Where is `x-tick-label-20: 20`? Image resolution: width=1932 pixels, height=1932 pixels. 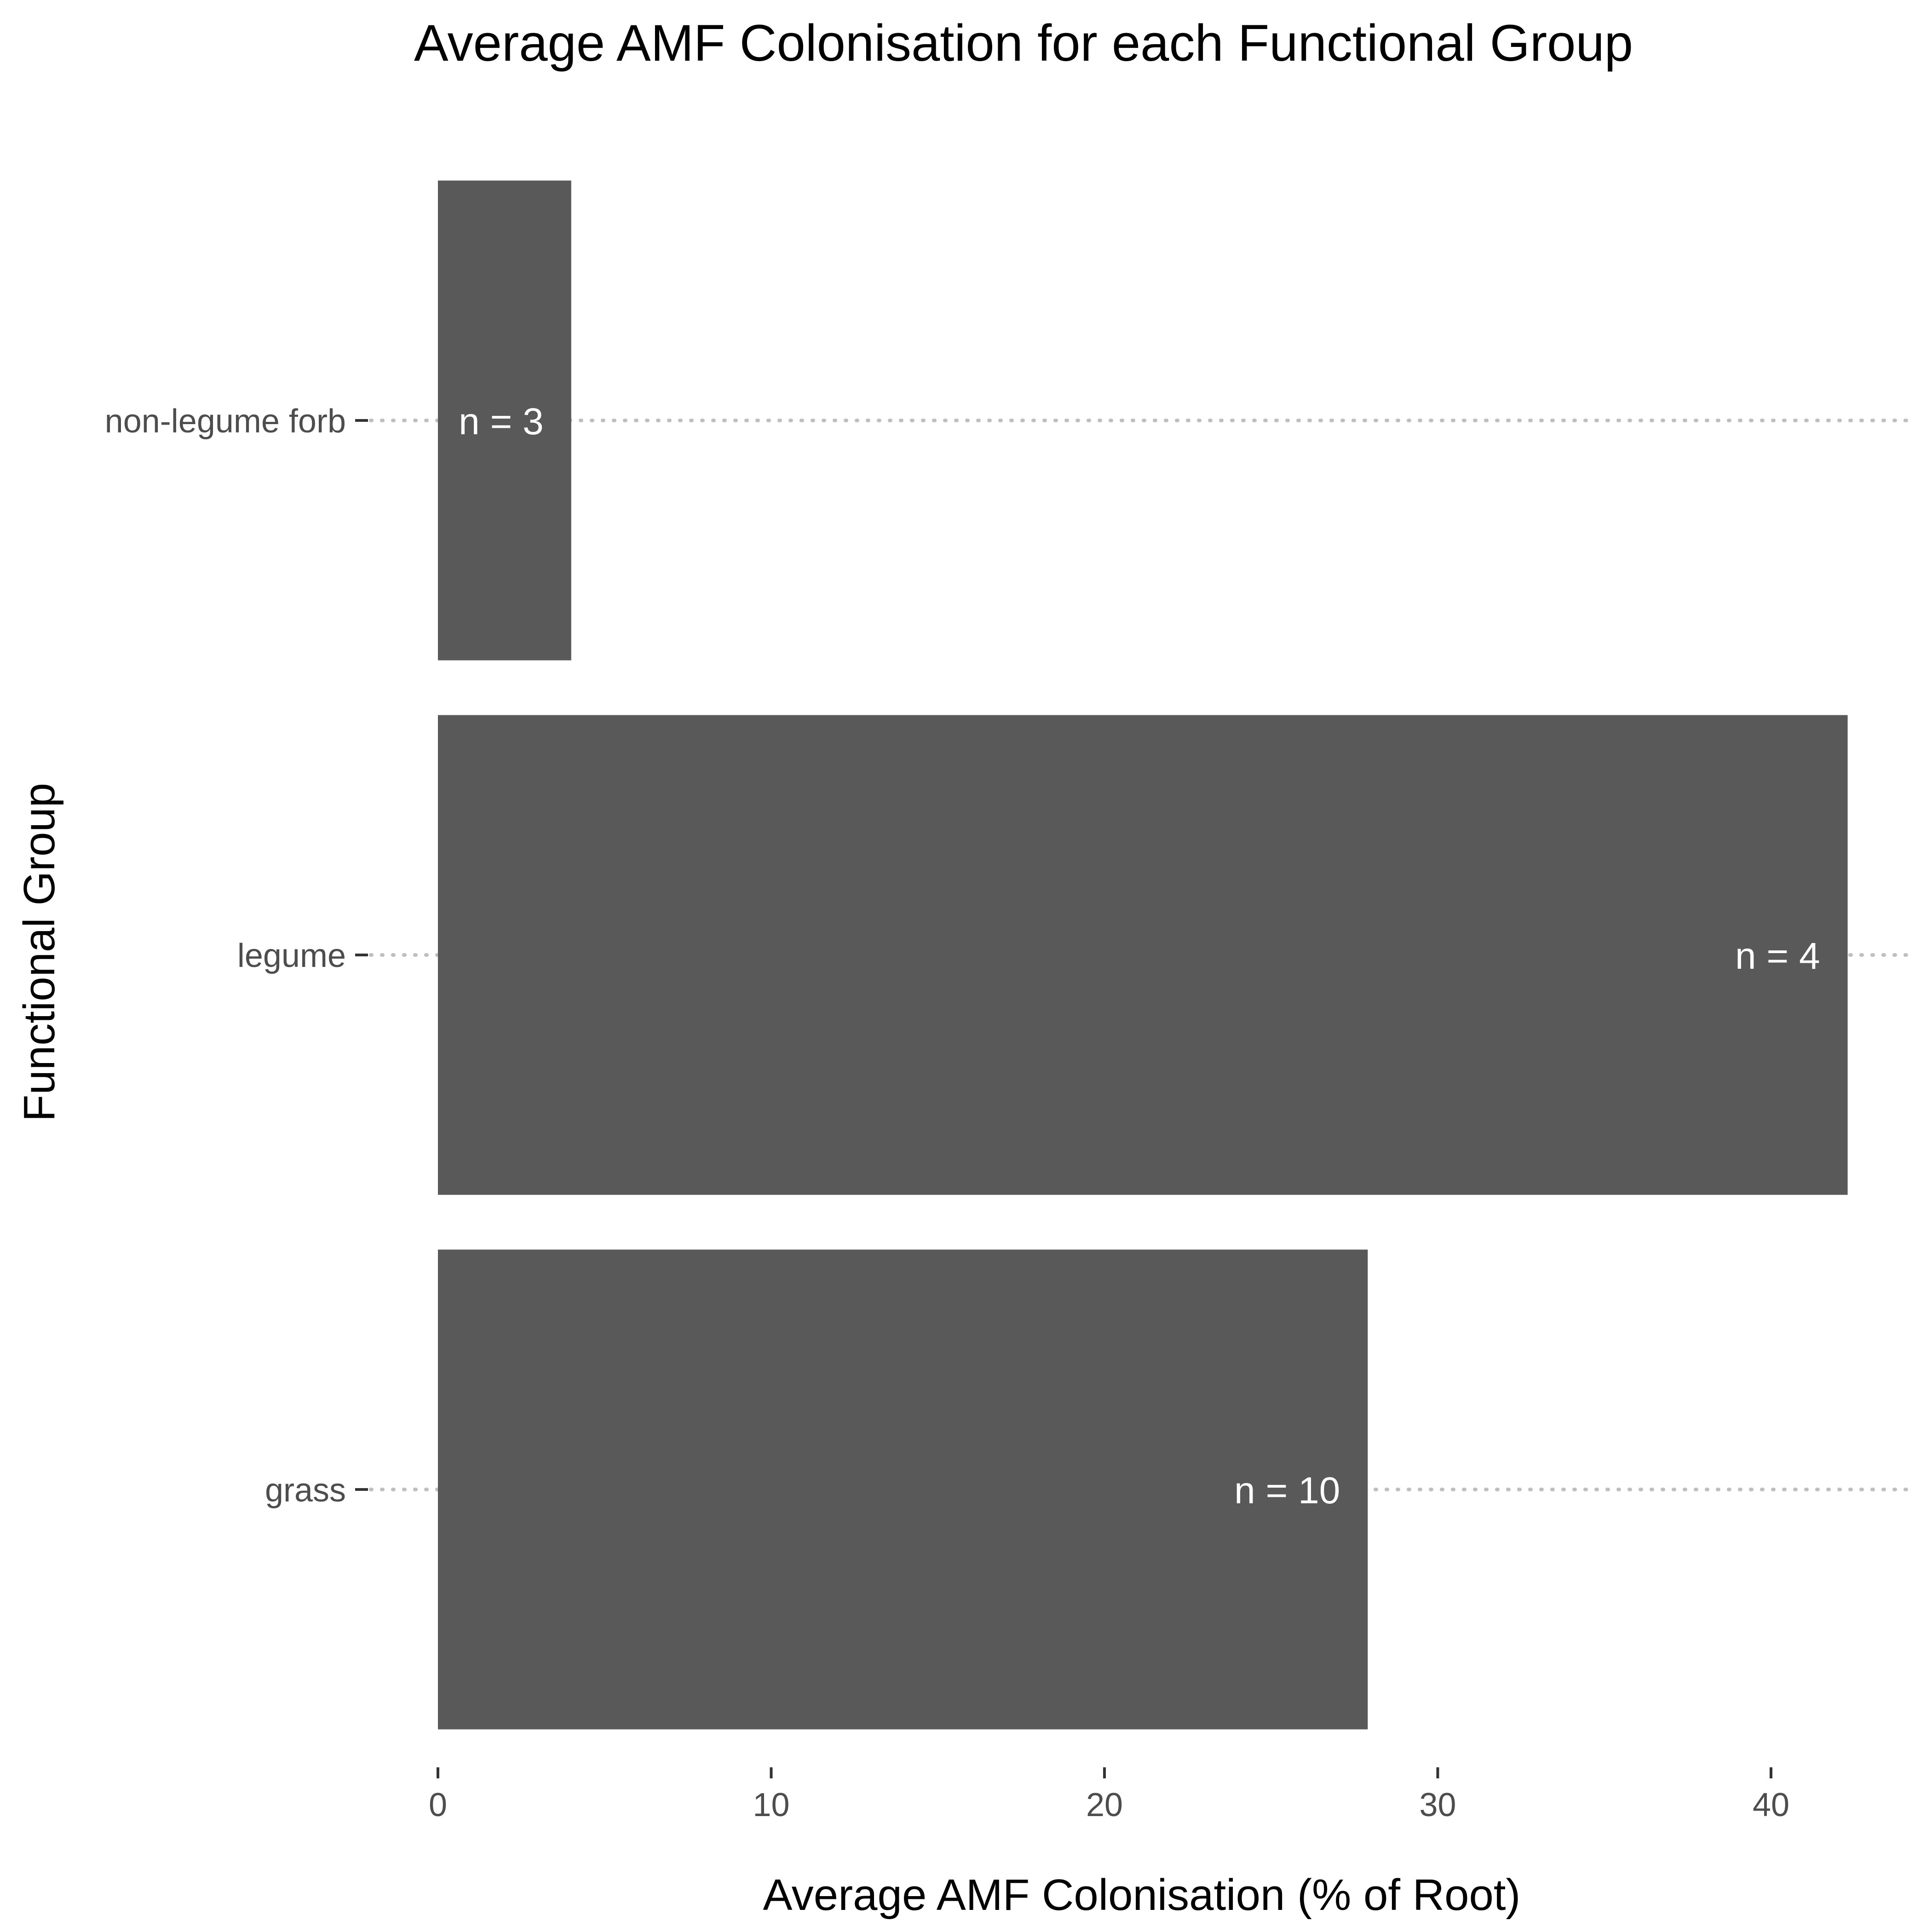 x-tick-label-20: 20 is located at coordinates (1104, 1805).